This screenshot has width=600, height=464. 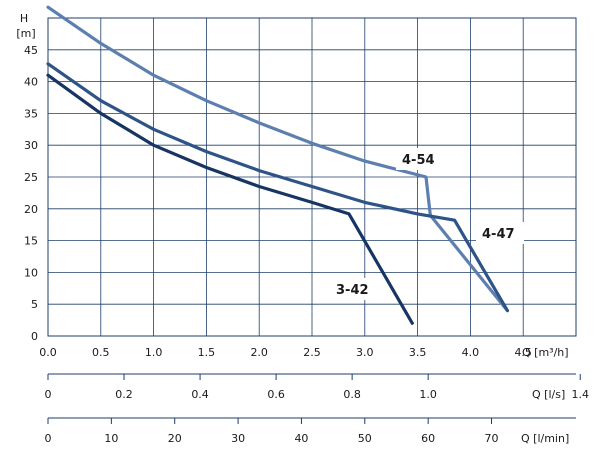 What do you see at coordinates (301, 438) in the screenshot?
I see `x-tick-label-lmin: 40` at bounding box center [301, 438].